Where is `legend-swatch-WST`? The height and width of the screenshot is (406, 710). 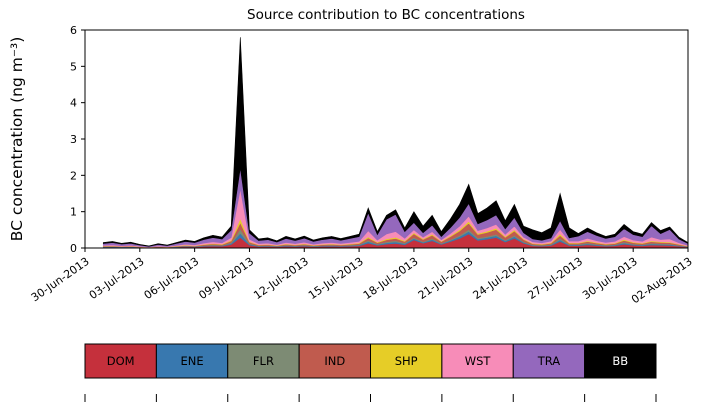
legend-swatch-WST is located at coordinates (477, 361).